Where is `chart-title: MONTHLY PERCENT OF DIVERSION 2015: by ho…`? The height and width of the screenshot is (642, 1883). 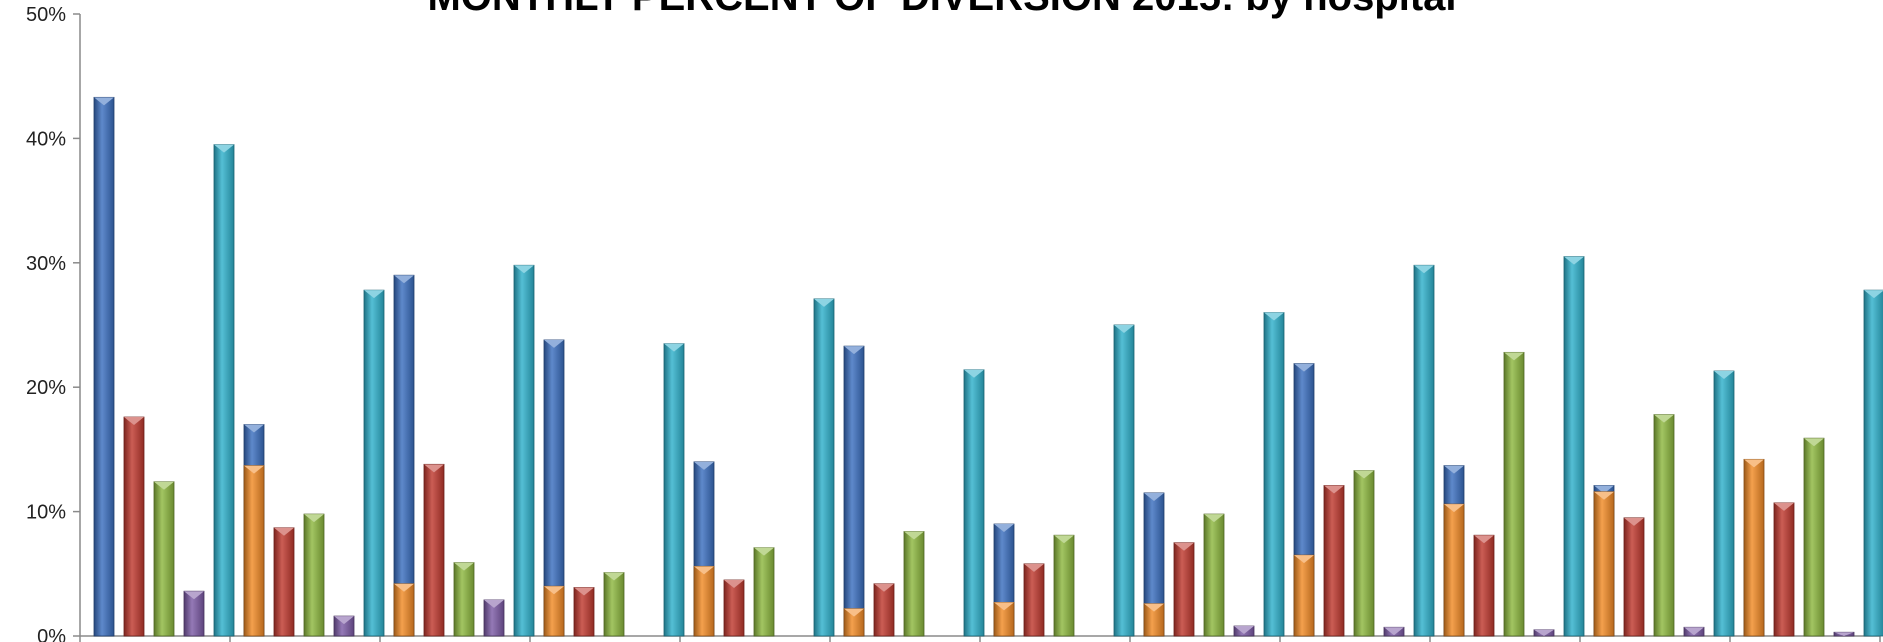
chart-title: MONTHLY PERCENT OF DIVERSION 2015: by ho… is located at coordinates (941, 9).